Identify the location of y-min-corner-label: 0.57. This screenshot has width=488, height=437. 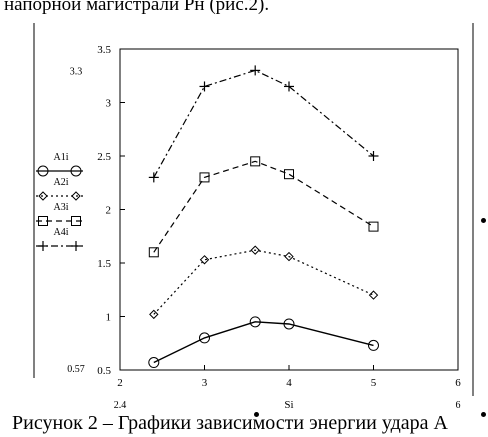
(76, 369).